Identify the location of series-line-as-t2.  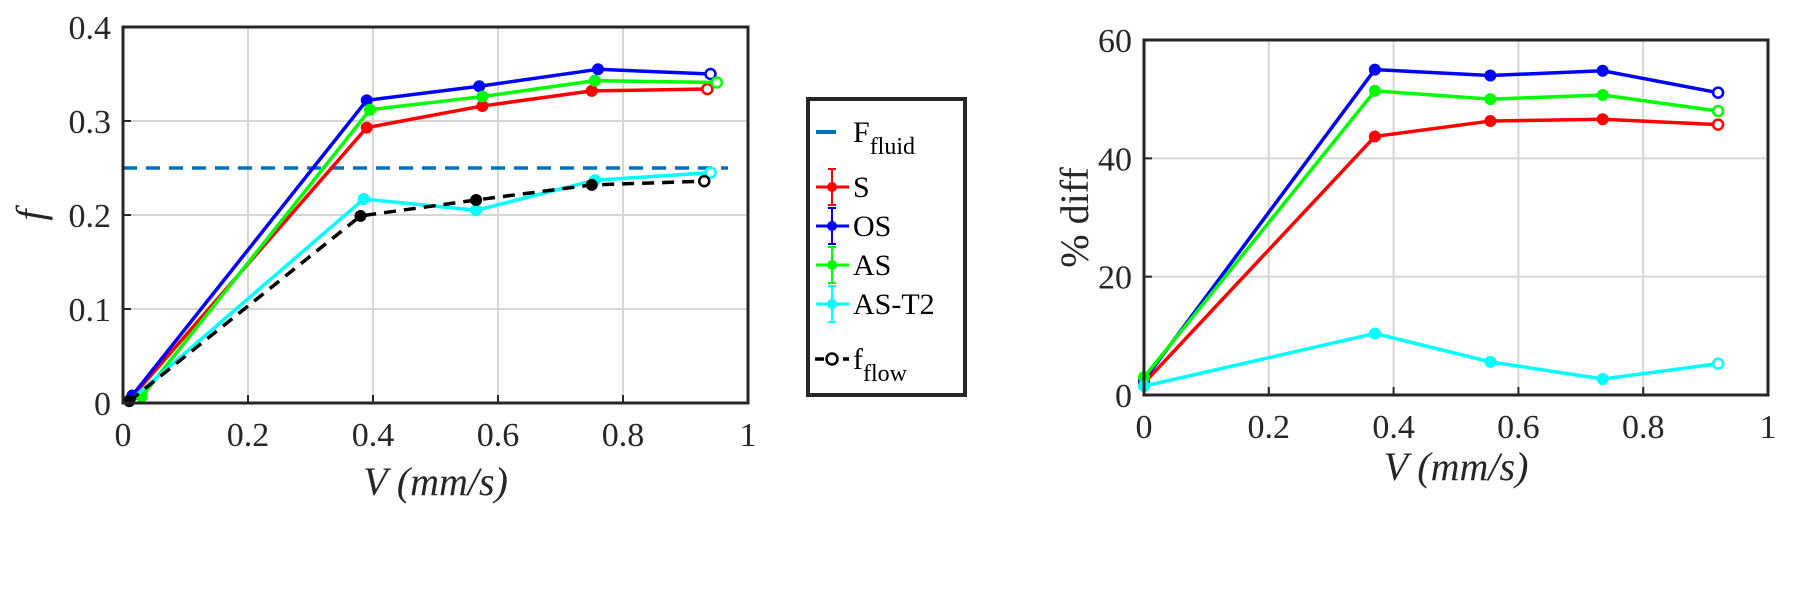
(1431, 359).